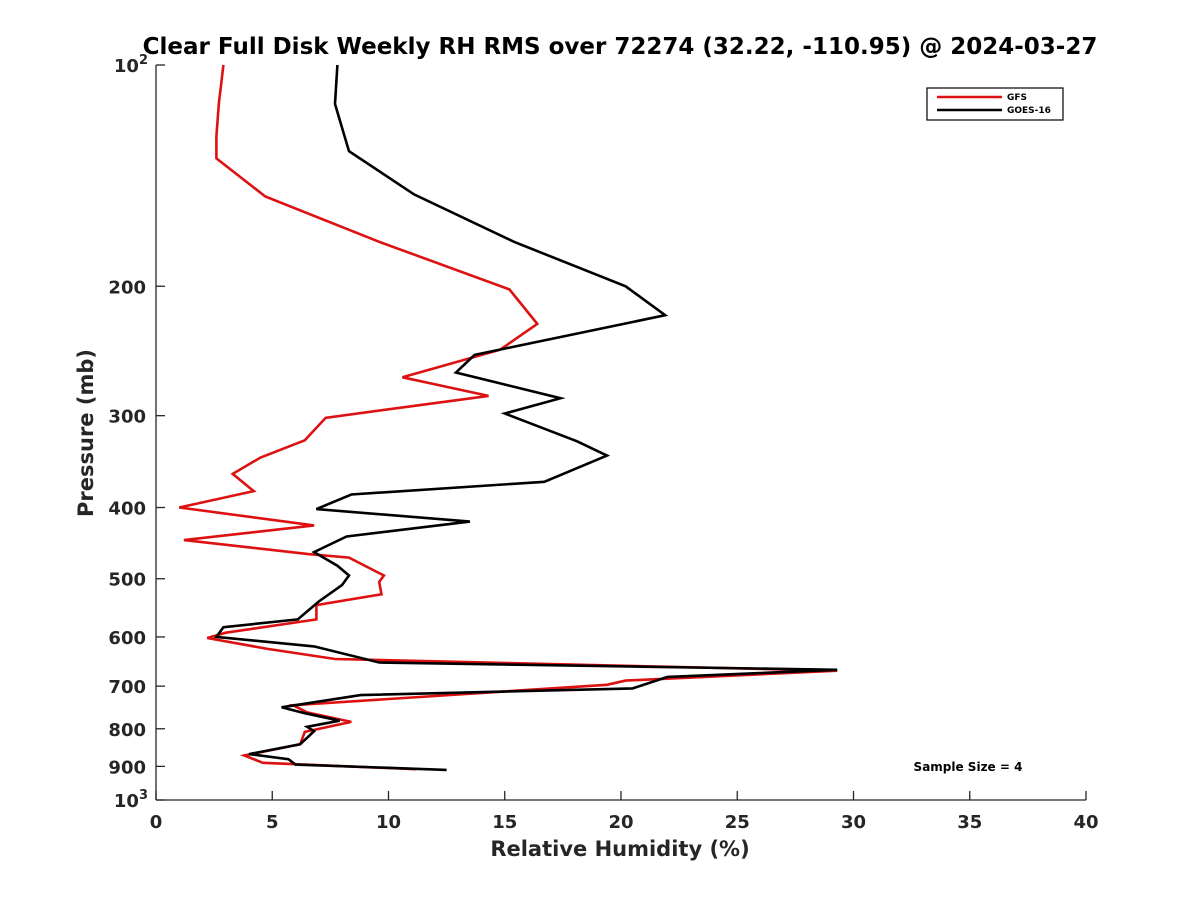 This screenshot has height=900, width=1200. I want to click on y-tick-label: 800, so click(127, 730).